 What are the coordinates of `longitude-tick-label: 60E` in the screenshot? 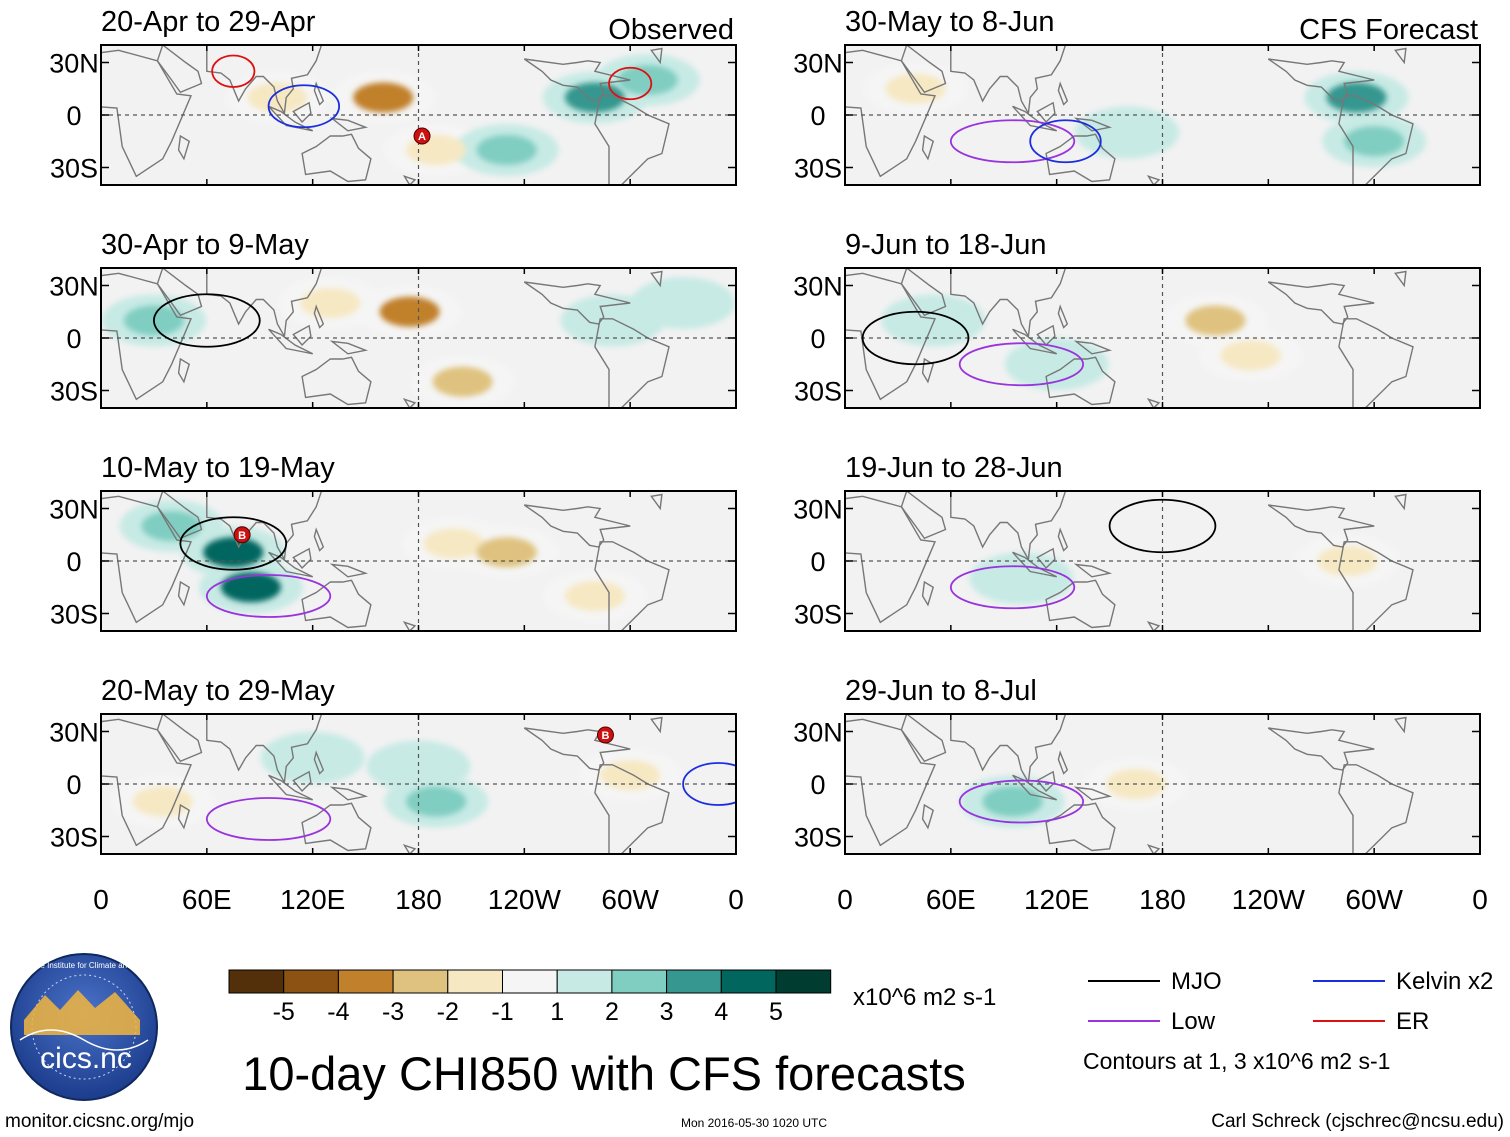 It's located at (207, 899).